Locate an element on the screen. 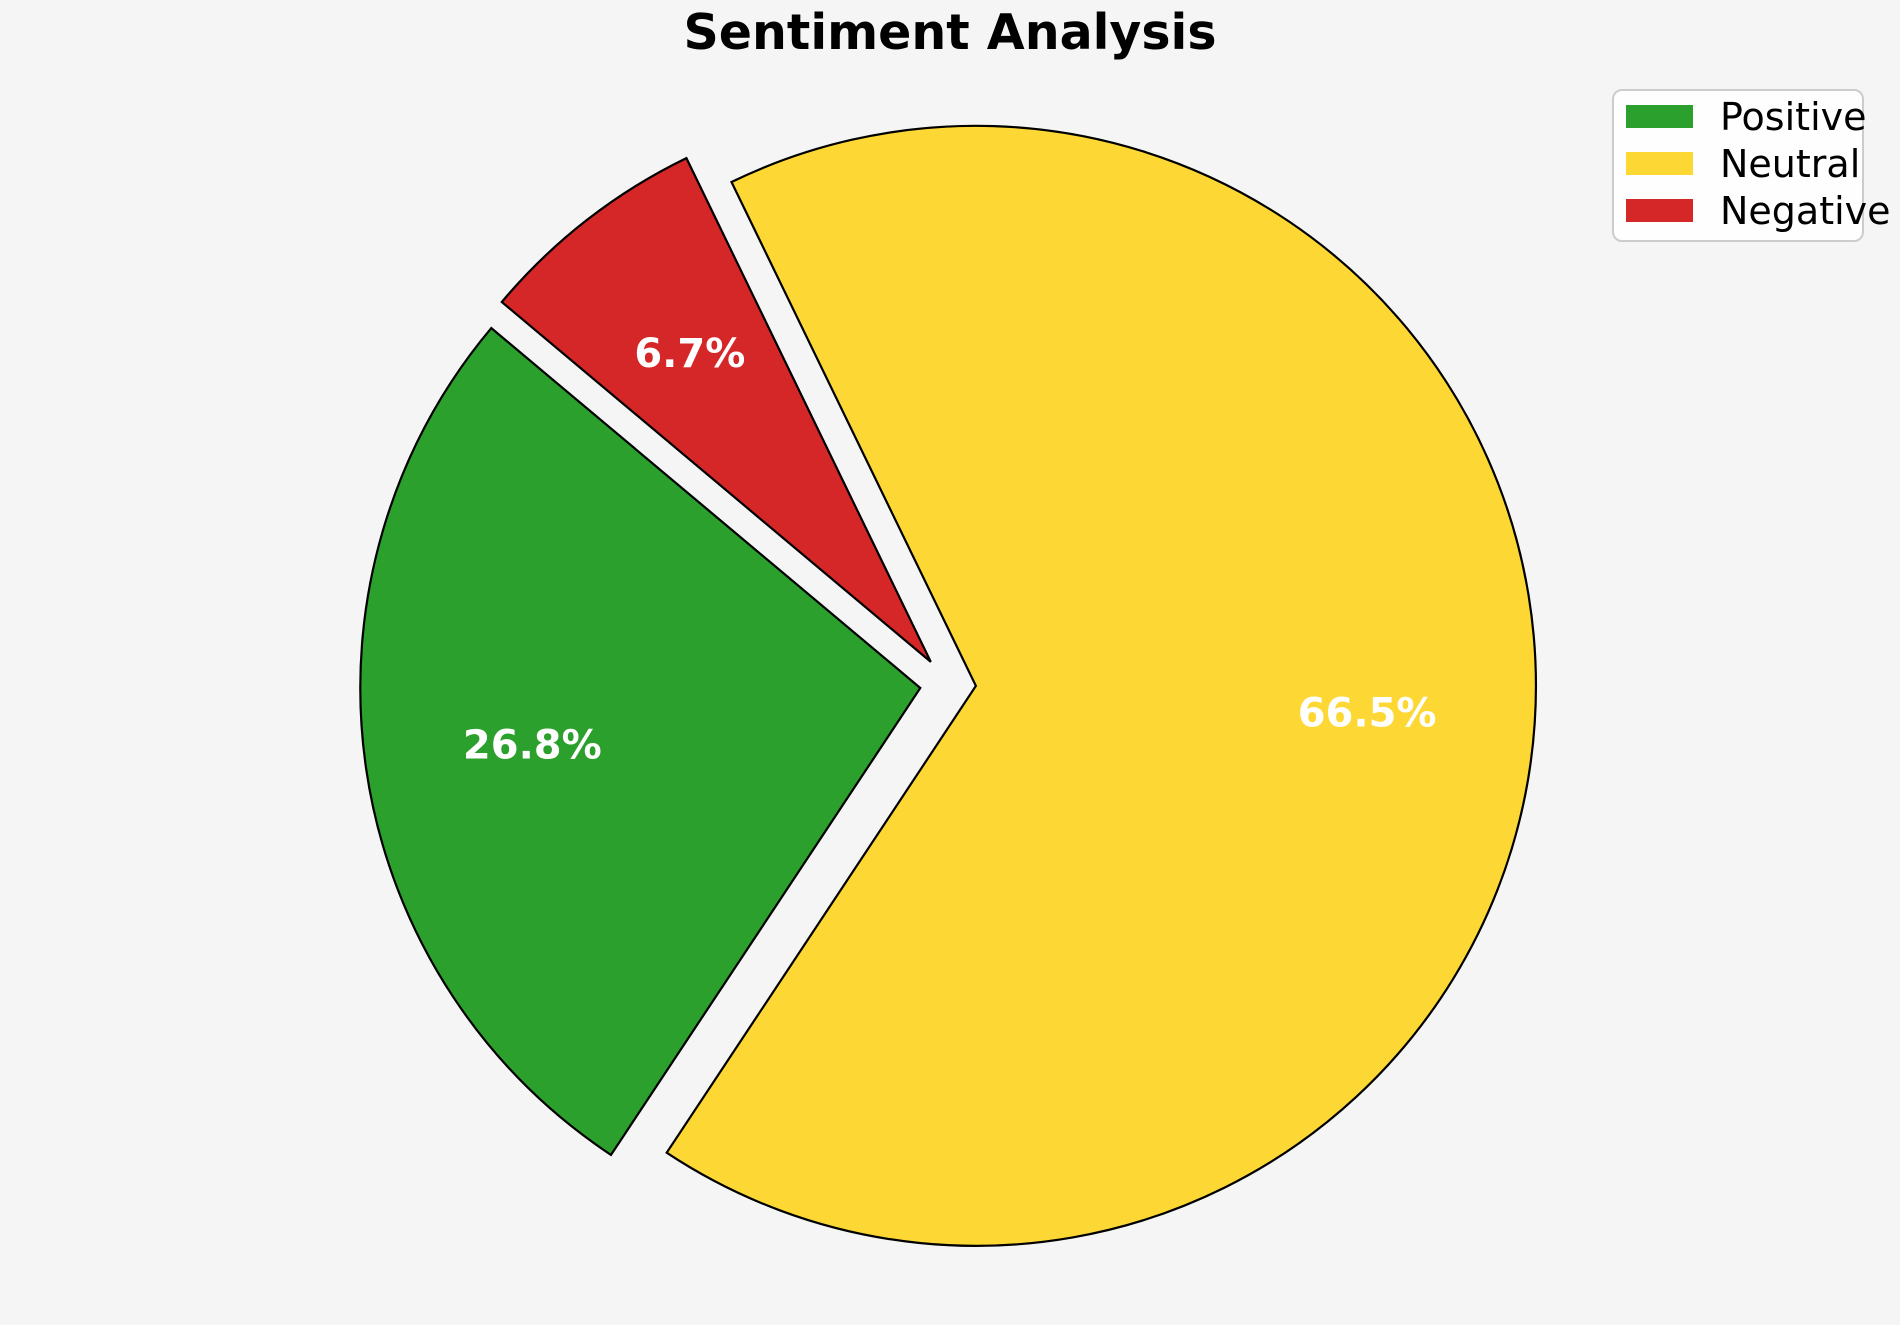 This screenshot has height=1325, width=1900. legend-swatch-positive is located at coordinates (1659, 116).